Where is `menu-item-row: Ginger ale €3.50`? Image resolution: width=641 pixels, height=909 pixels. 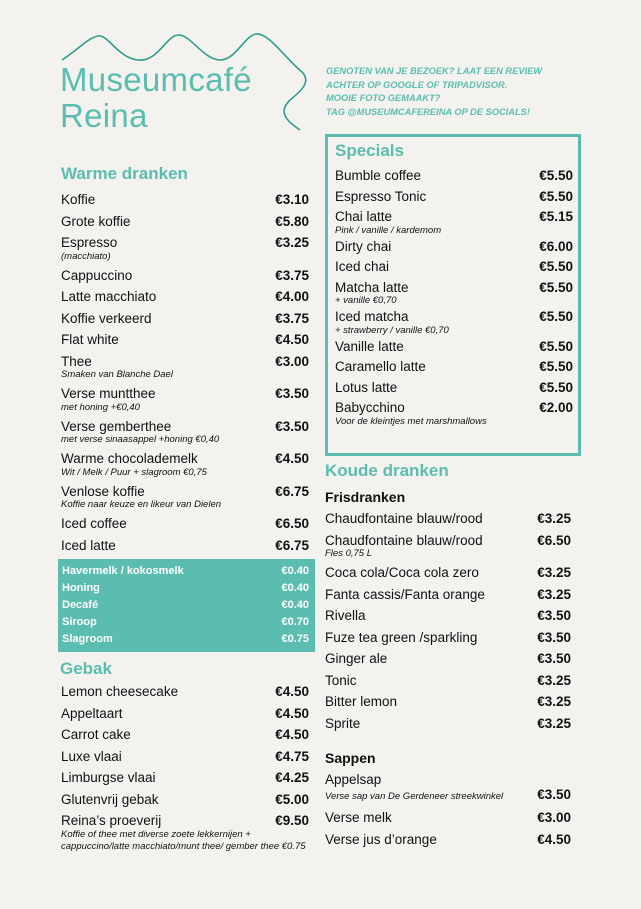
menu-item-row: Ginger ale €3.50 is located at coordinates (448, 659).